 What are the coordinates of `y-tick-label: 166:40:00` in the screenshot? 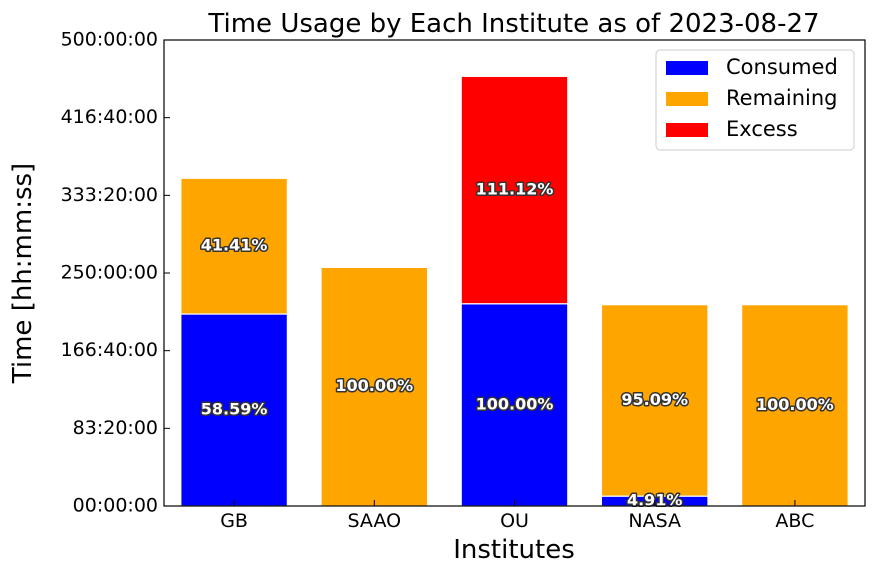 It's located at (109, 350).